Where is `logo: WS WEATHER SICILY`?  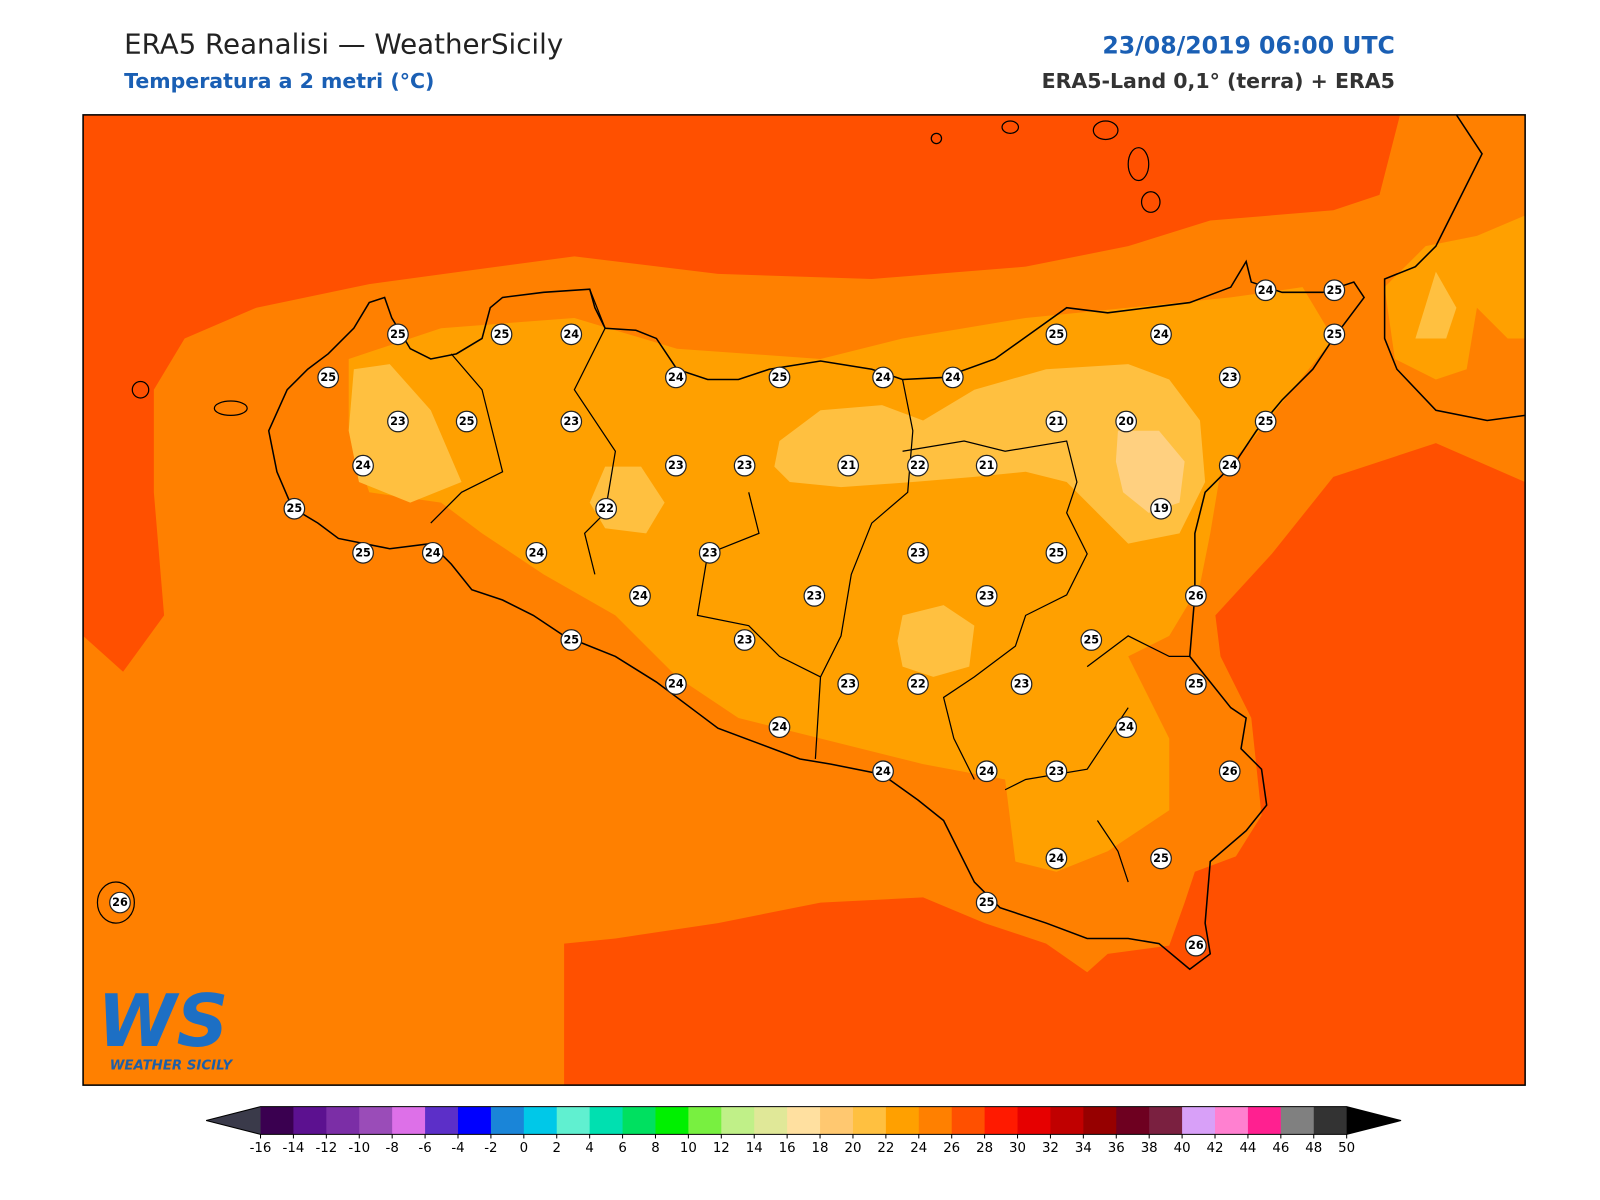
logo: WS WEATHER SICILY is located at coordinates (165, 1026).